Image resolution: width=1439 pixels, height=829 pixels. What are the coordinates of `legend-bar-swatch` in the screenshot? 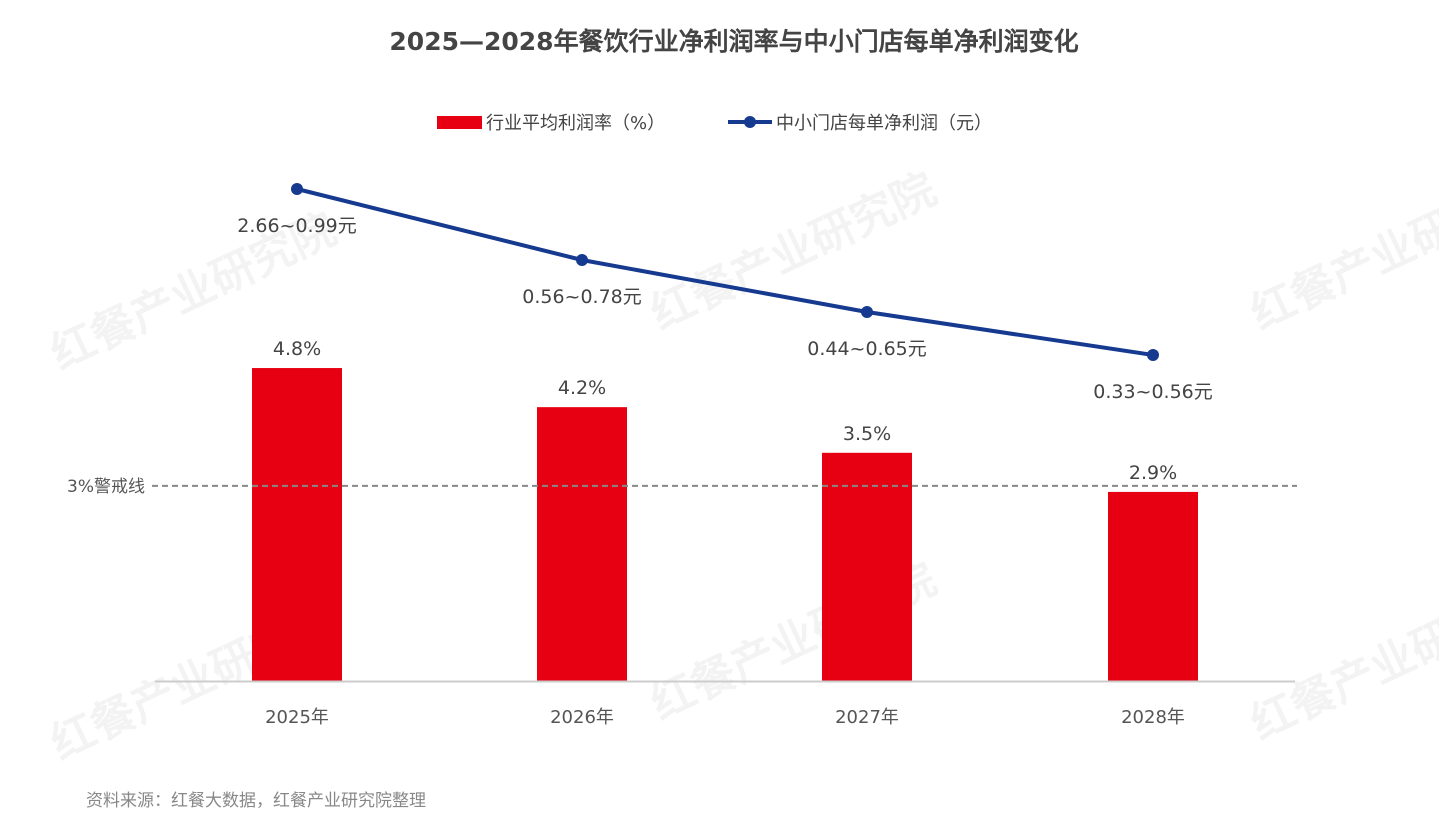 It's located at (459, 122).